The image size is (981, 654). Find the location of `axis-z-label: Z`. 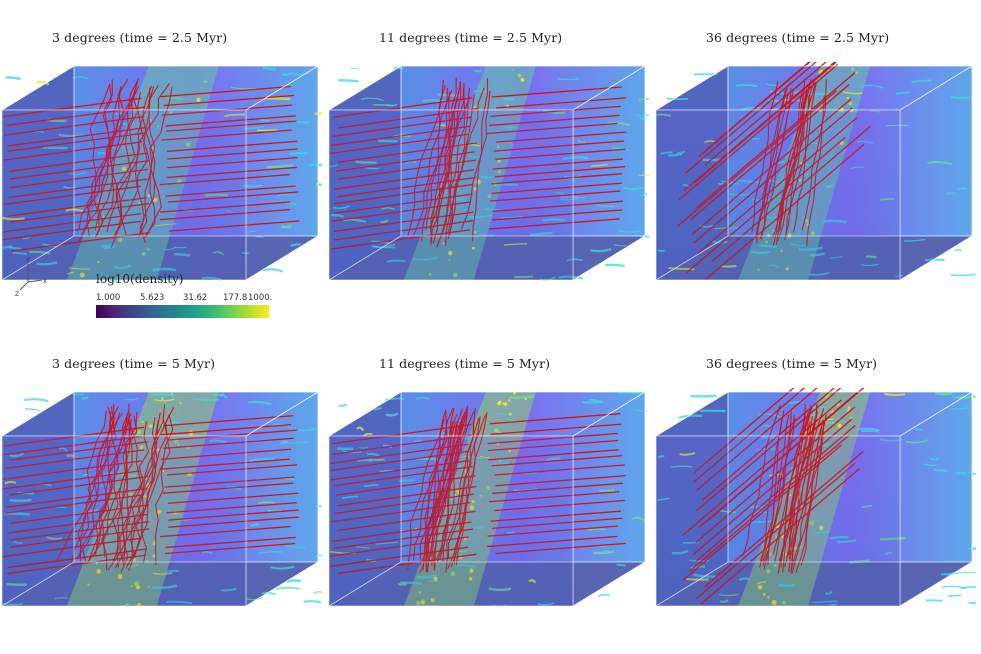

axis-z-label: Z is located at coordinates (17, 294).